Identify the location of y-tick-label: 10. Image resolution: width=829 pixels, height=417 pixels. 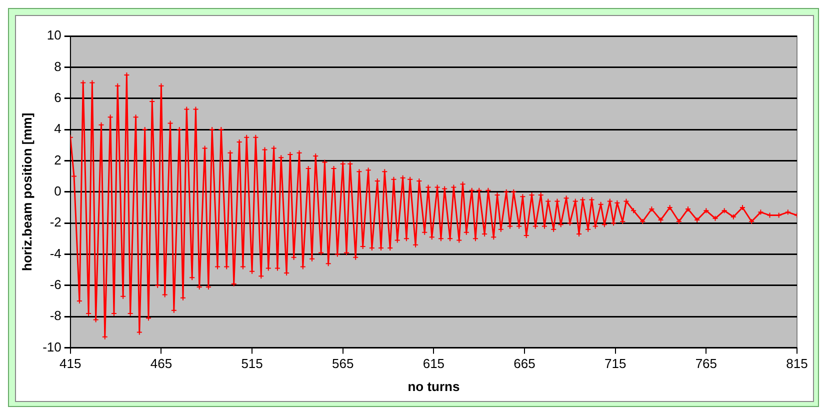
(54, 35).